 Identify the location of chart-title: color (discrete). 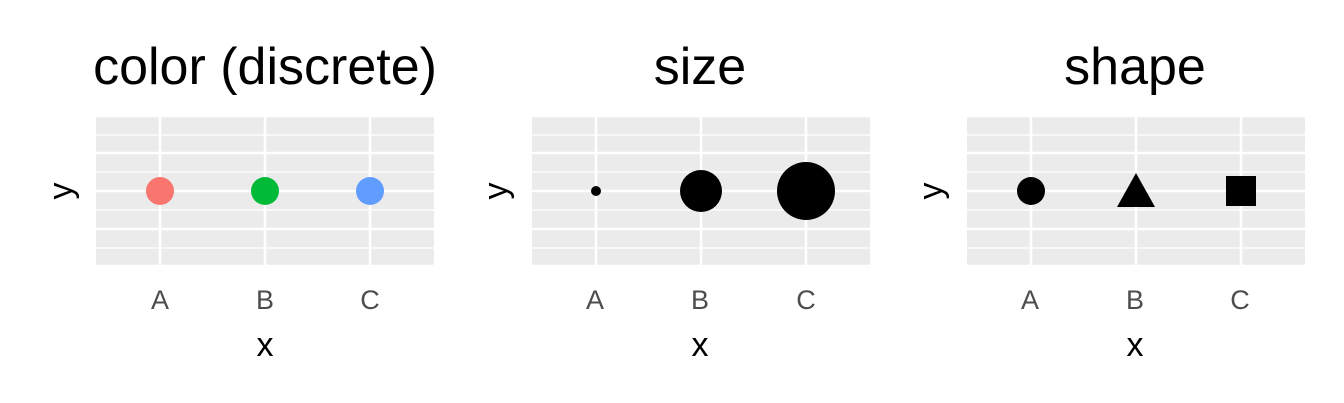
(265, 67).